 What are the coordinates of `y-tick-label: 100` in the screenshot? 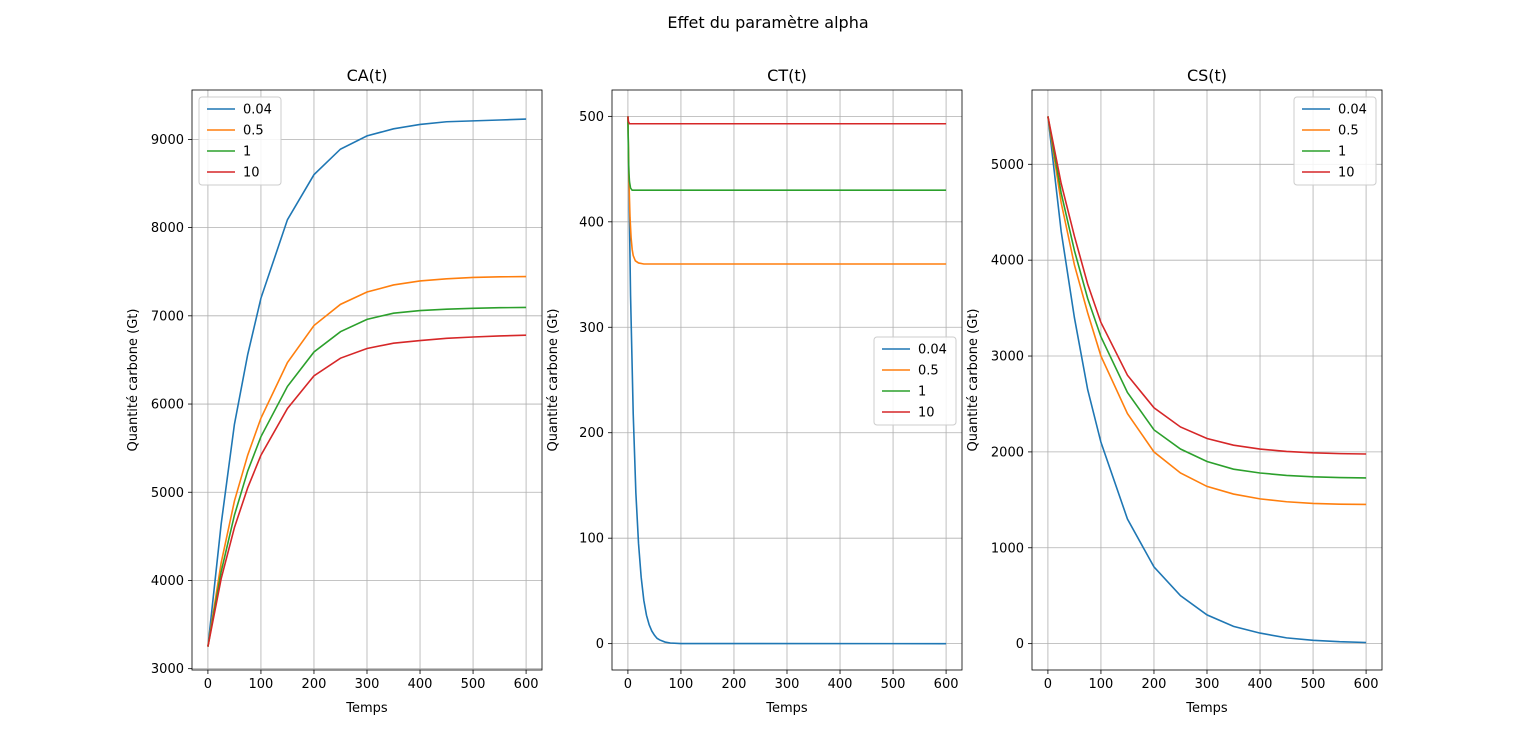 It's located at (591, 539).